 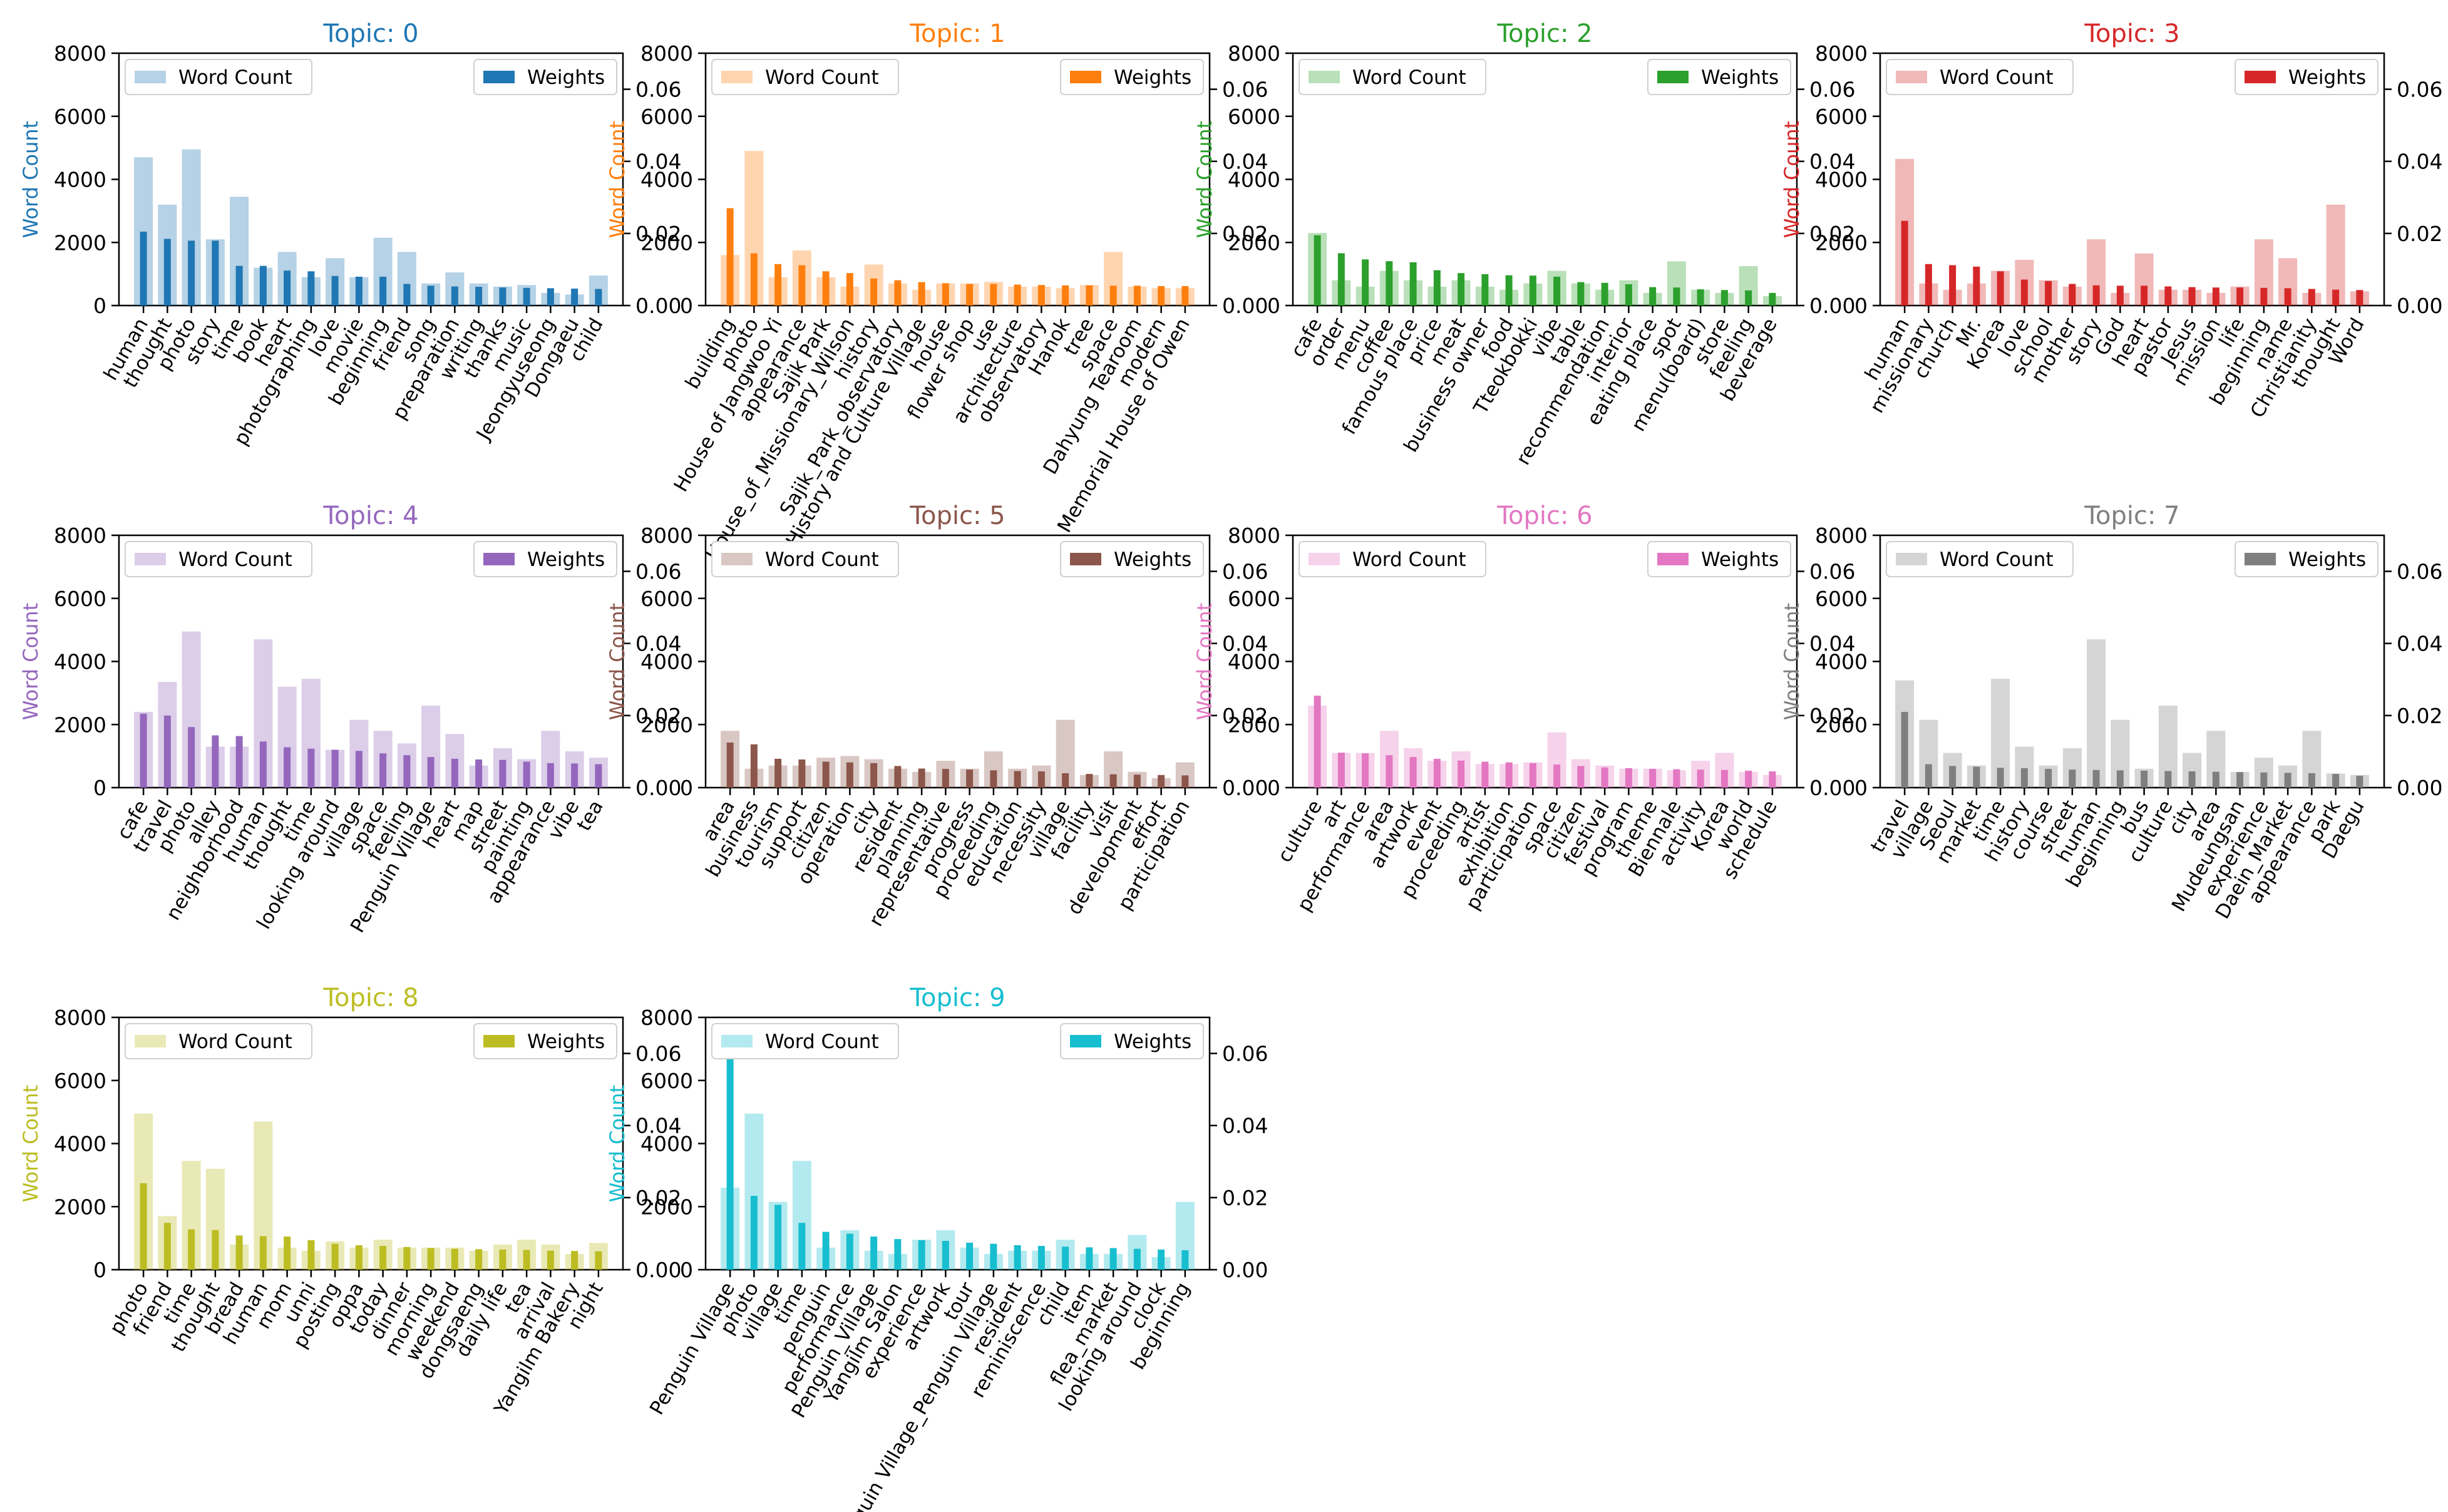 I want to click on right-tick-label: 0.06, so click(x=1832, y=90).